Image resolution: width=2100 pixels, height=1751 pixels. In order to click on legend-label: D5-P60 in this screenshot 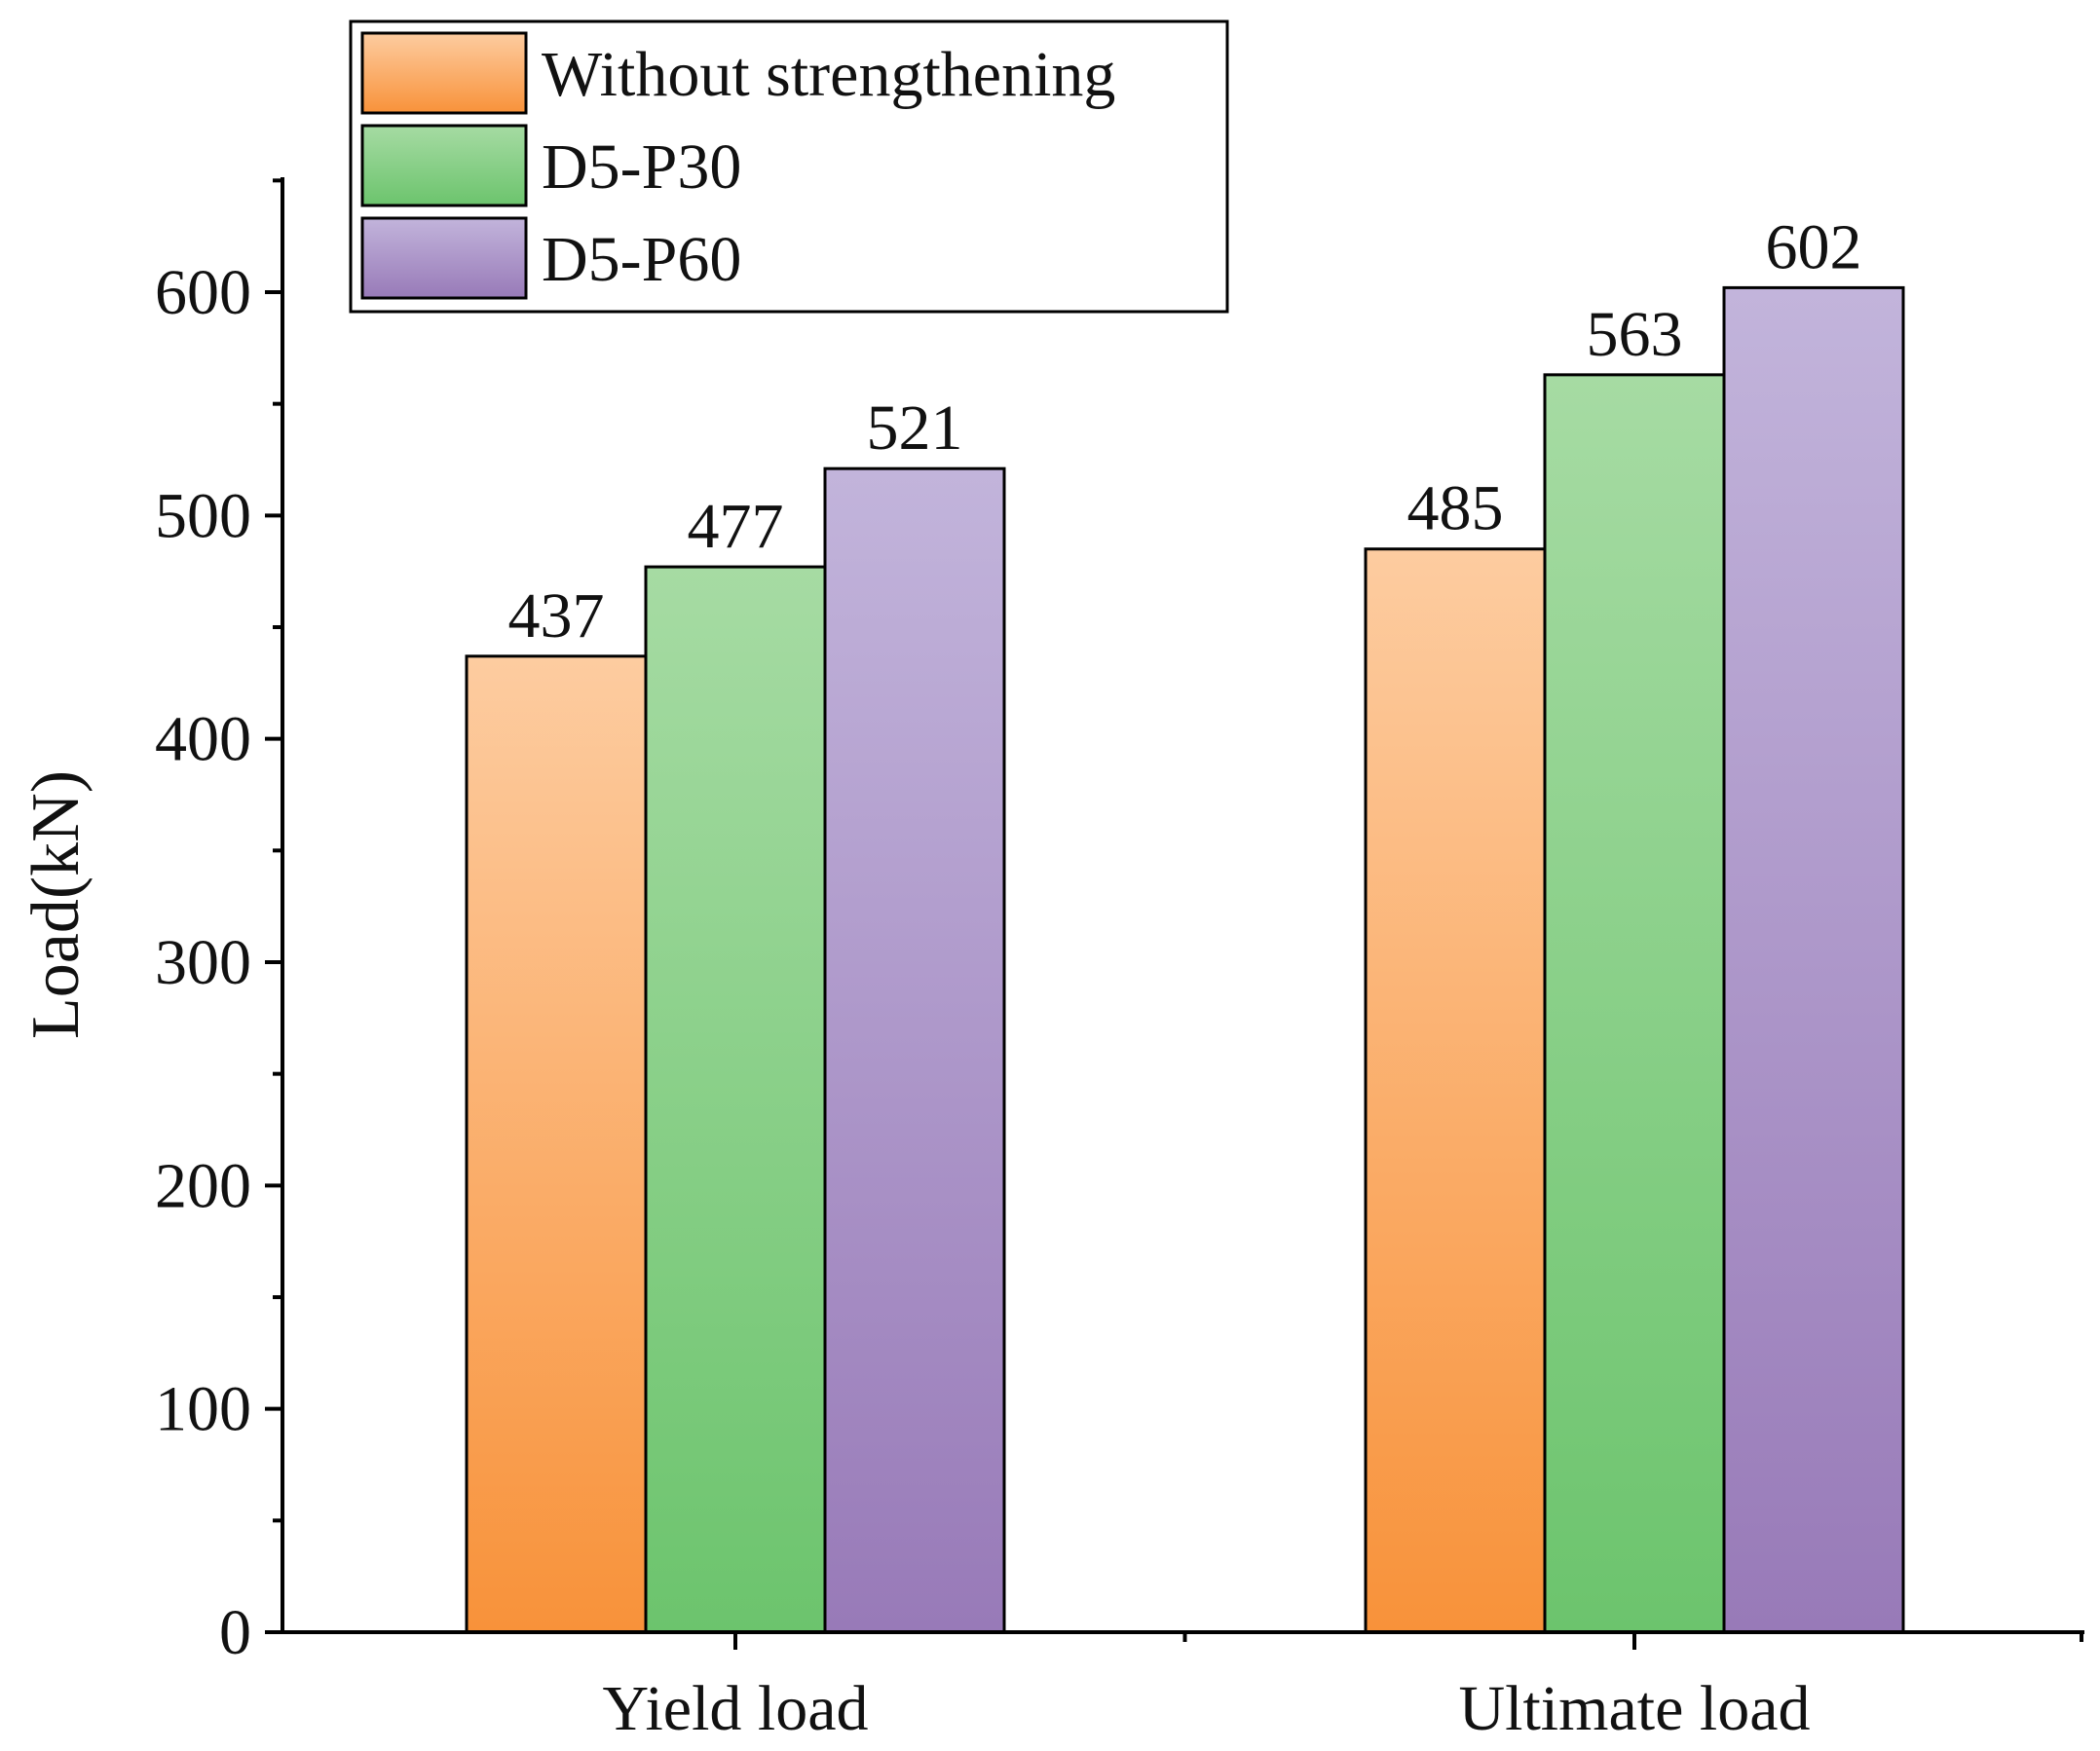, I will do `click(641, 260)`.